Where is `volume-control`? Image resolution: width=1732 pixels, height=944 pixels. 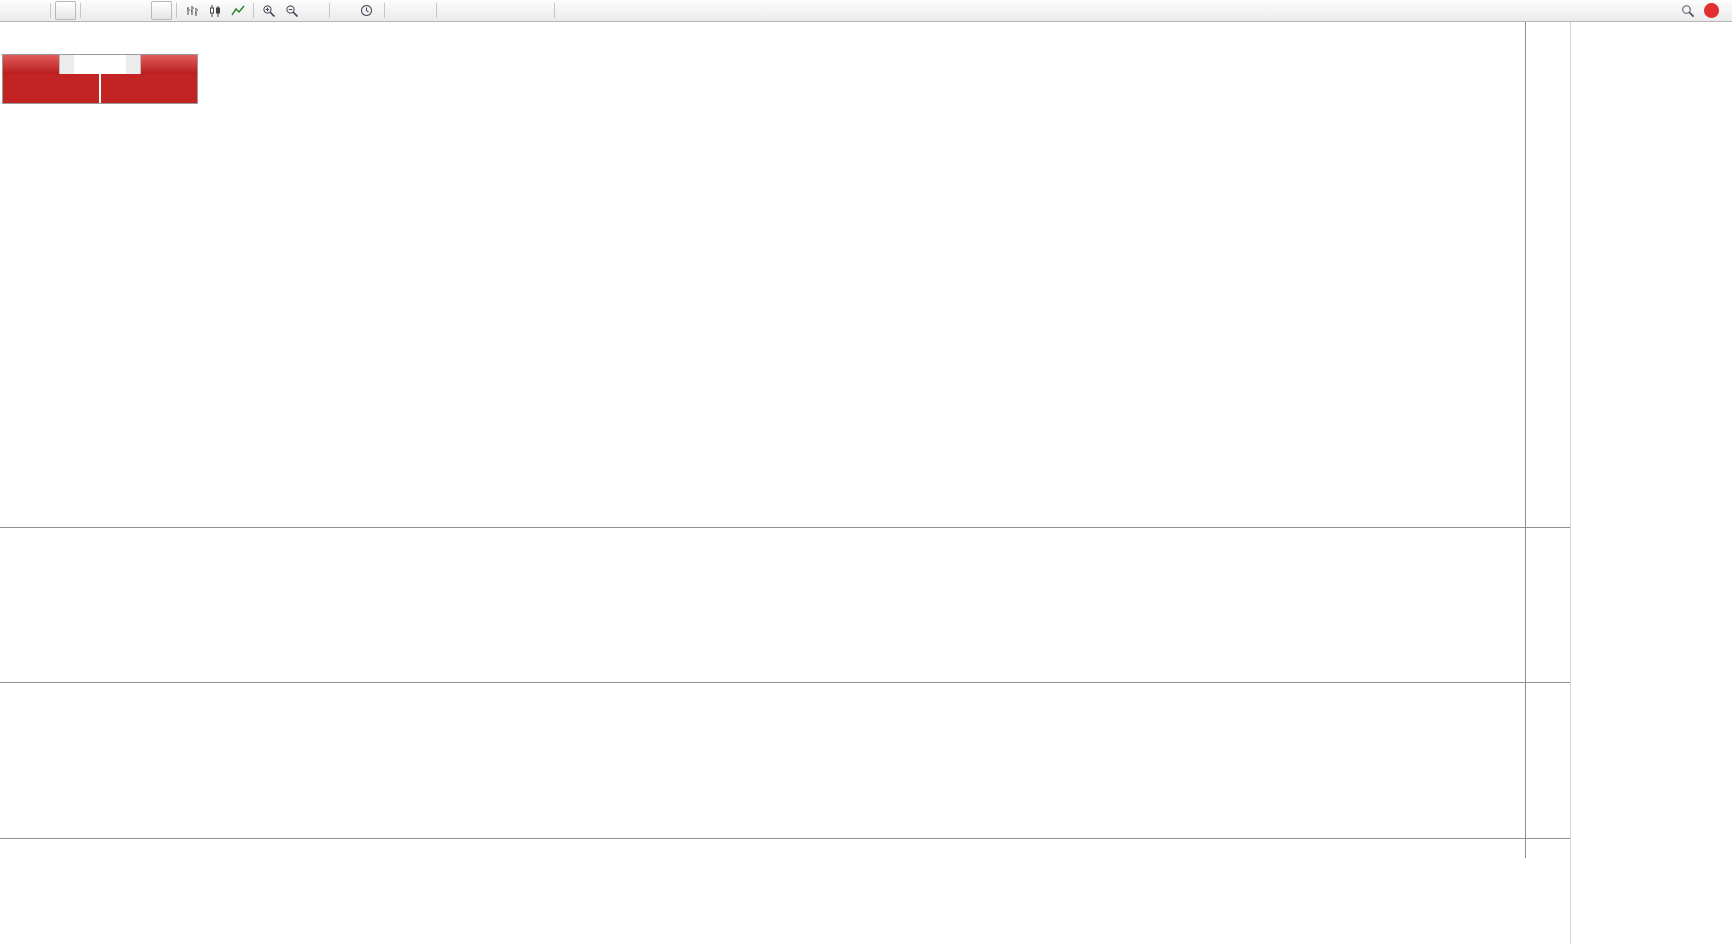
volume-control is located at coordinates (100, 64).